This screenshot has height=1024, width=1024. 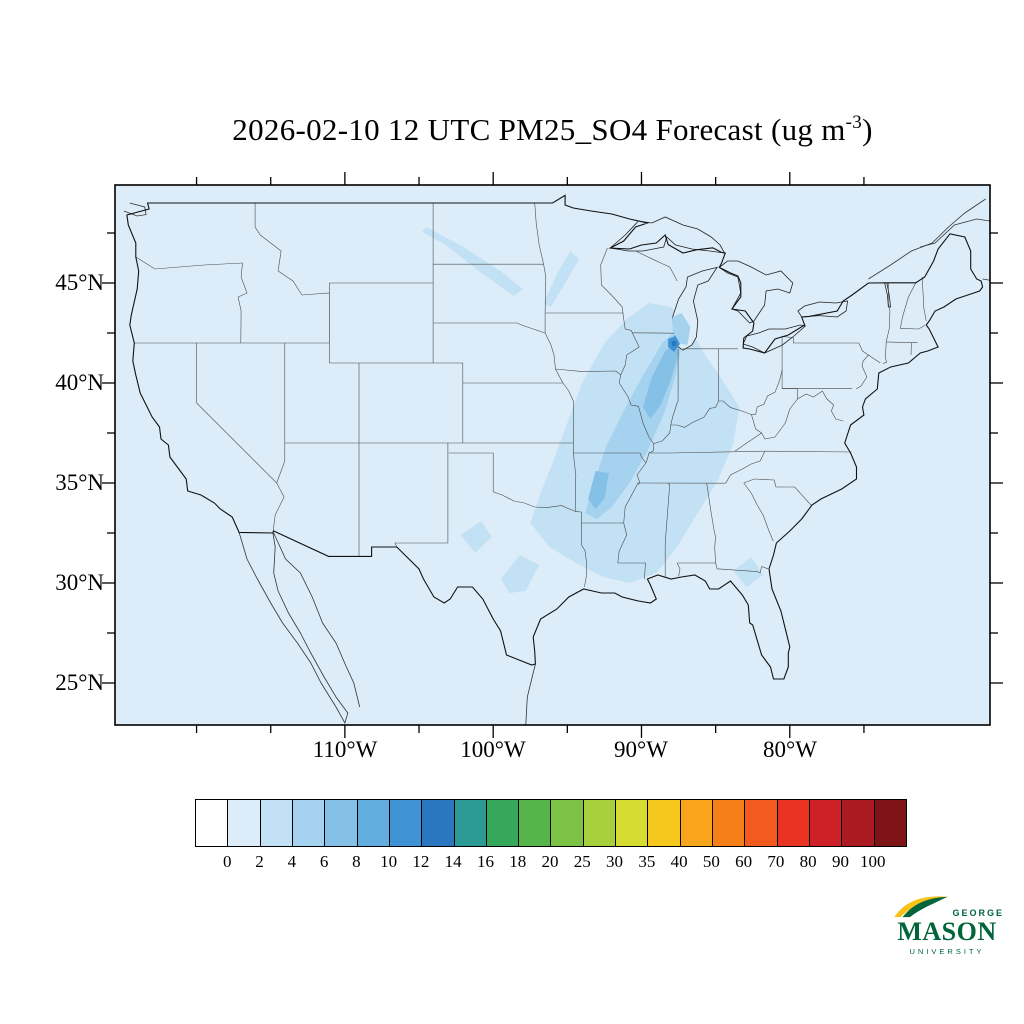 I want to click on colorbar-tick-label: 30, so click(x=615, y=861).